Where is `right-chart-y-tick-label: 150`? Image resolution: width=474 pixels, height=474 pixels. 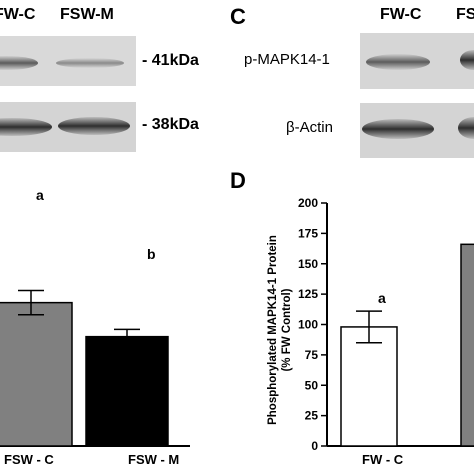
right-chart-y-tick-label: 150 is located at coordinates (308, 264).